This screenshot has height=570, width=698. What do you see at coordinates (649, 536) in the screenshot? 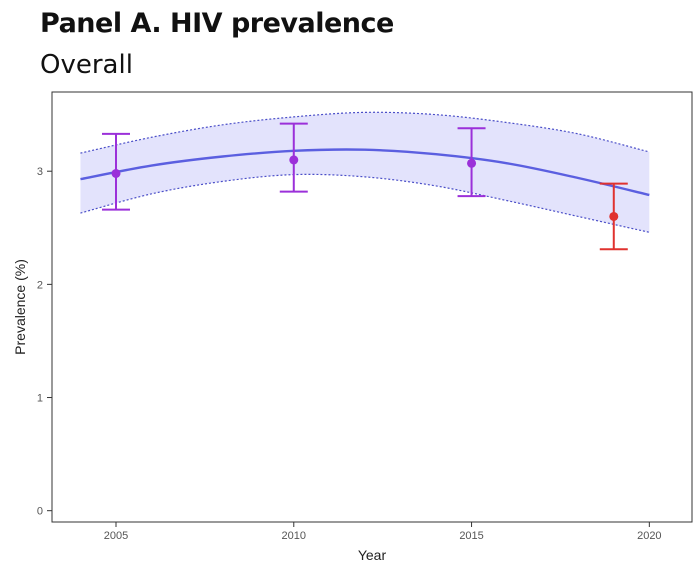
I see `x-tick-label-2020: 2020` at bounding box center [649, 536].